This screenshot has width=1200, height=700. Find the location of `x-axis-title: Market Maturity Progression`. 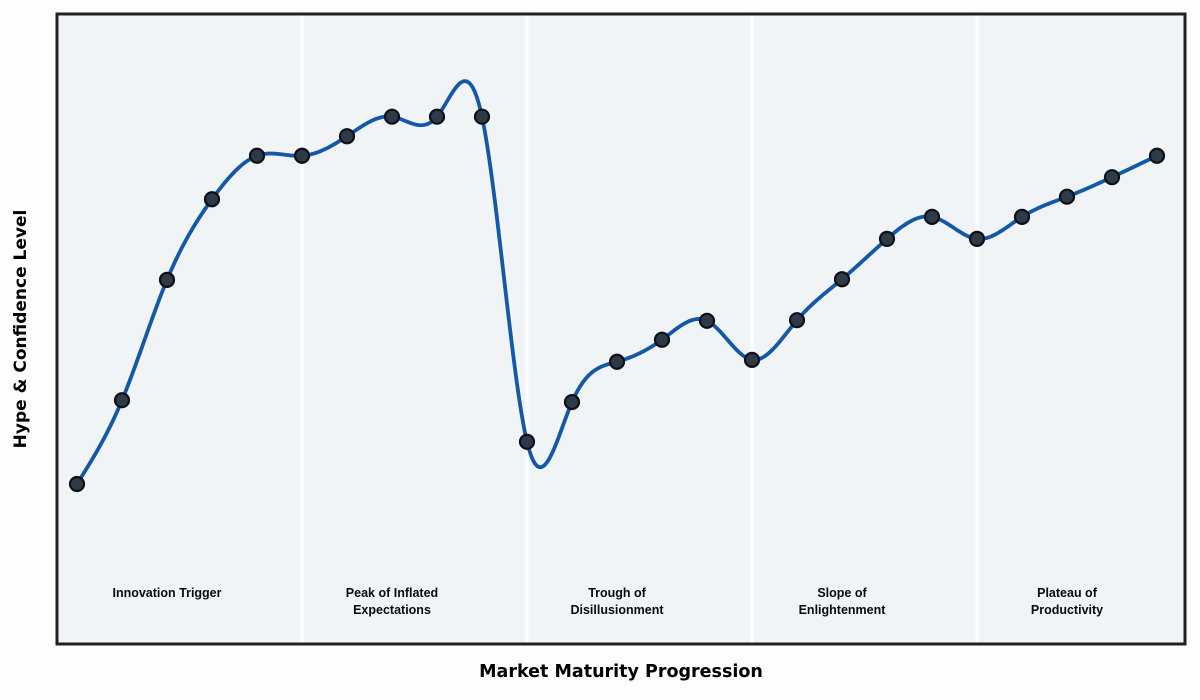

x-axis-title: Market Maturity Progression is located at coordinates (621, 672).